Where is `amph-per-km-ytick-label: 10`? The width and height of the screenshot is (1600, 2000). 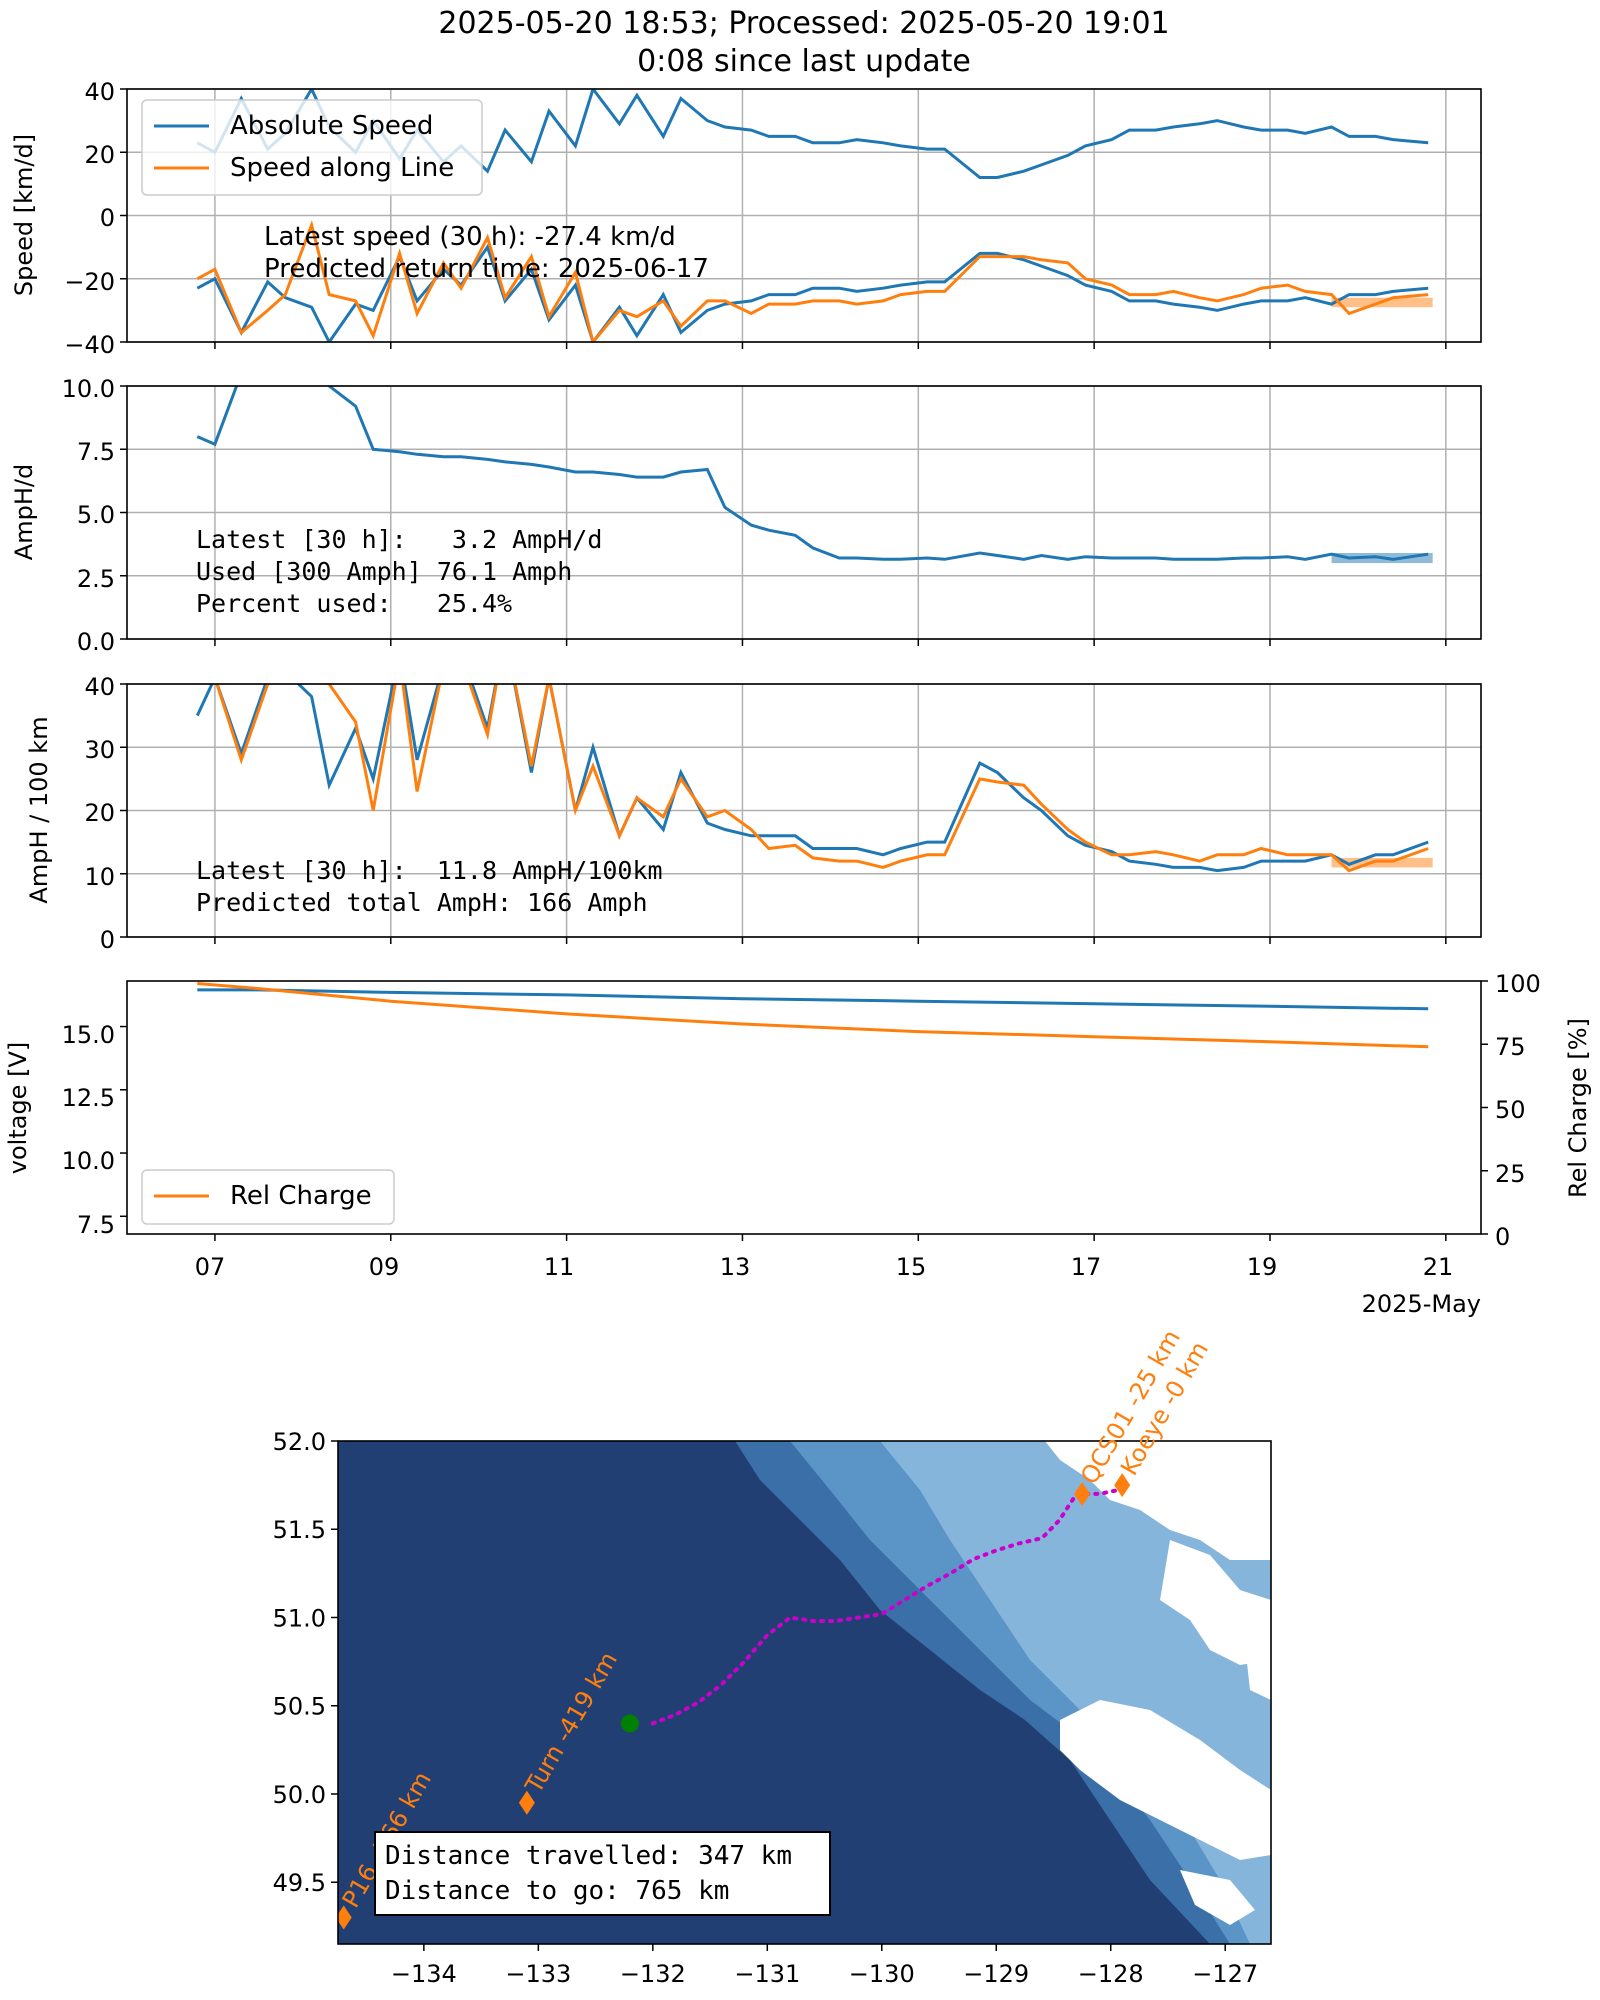
amph-per-km-ytick-label: 10 is located at coordinates (99, 877).